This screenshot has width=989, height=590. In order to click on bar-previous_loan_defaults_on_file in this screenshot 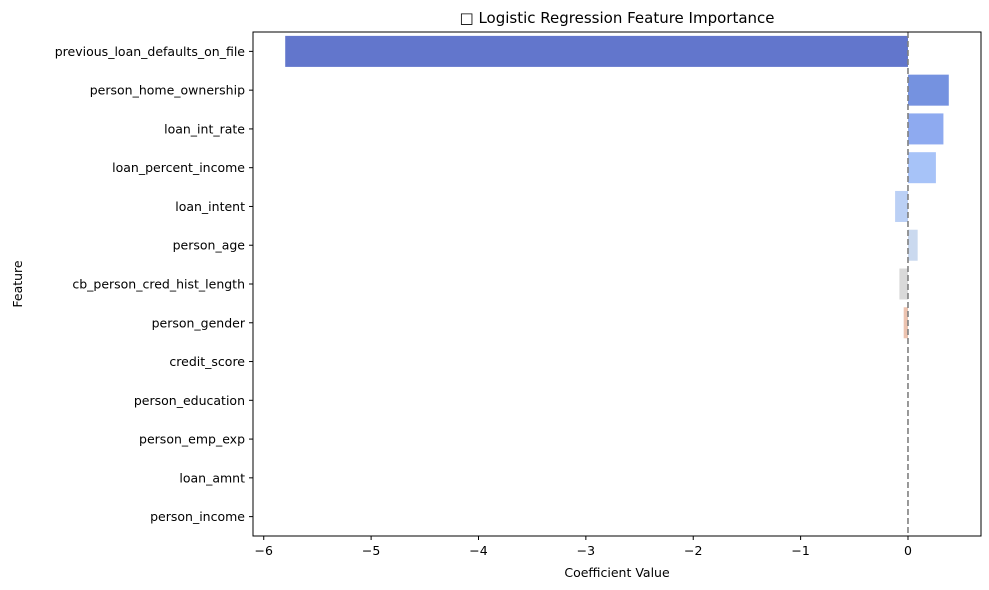, I will do `click(596, 51)`.